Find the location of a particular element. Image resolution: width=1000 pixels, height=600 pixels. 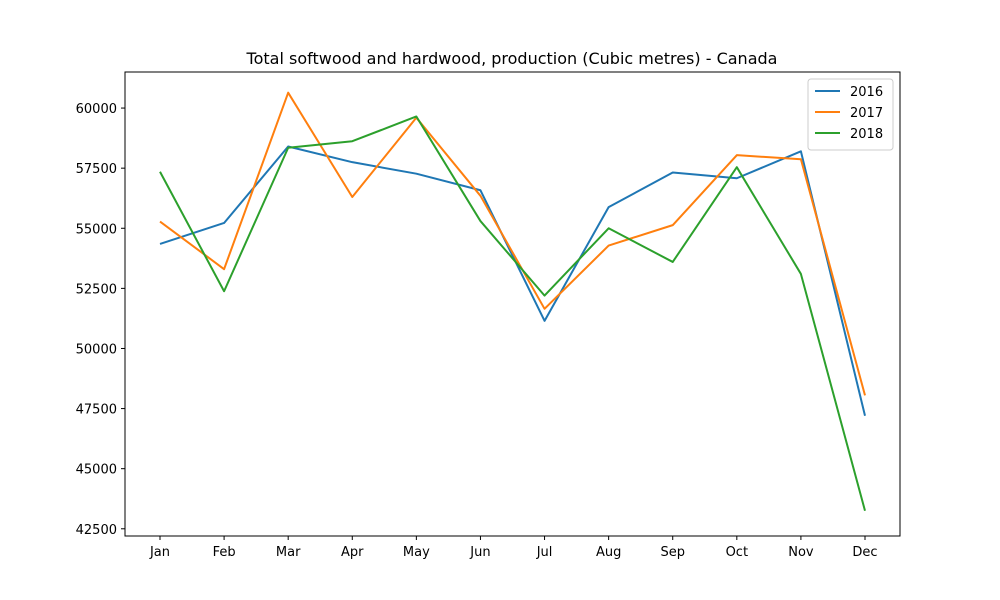

y-tick-label: 45000 is located at coordinates (96, 470).